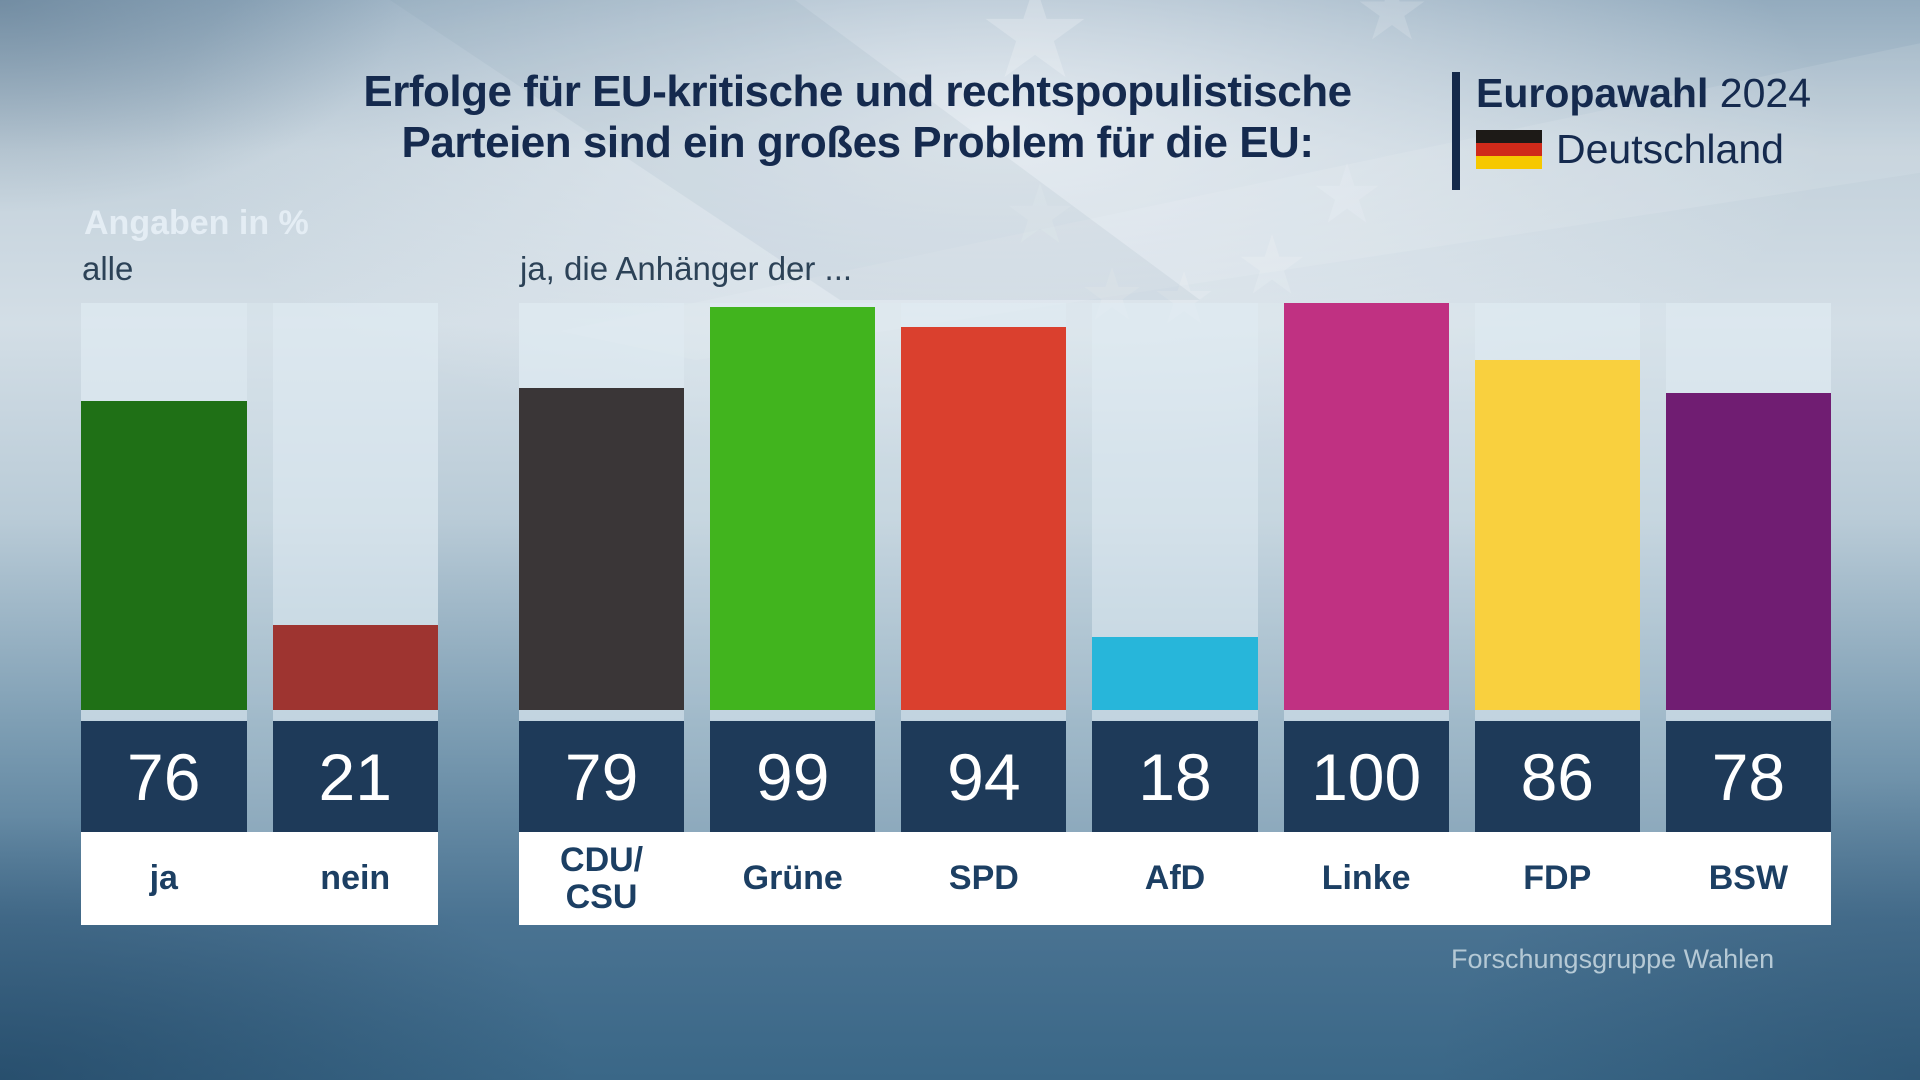 The image size is (1920, 1080). What do you see at coordinates (1557, 535) in the screenshot?
I see `bar-fdp` at bounding box center [1557, 535].